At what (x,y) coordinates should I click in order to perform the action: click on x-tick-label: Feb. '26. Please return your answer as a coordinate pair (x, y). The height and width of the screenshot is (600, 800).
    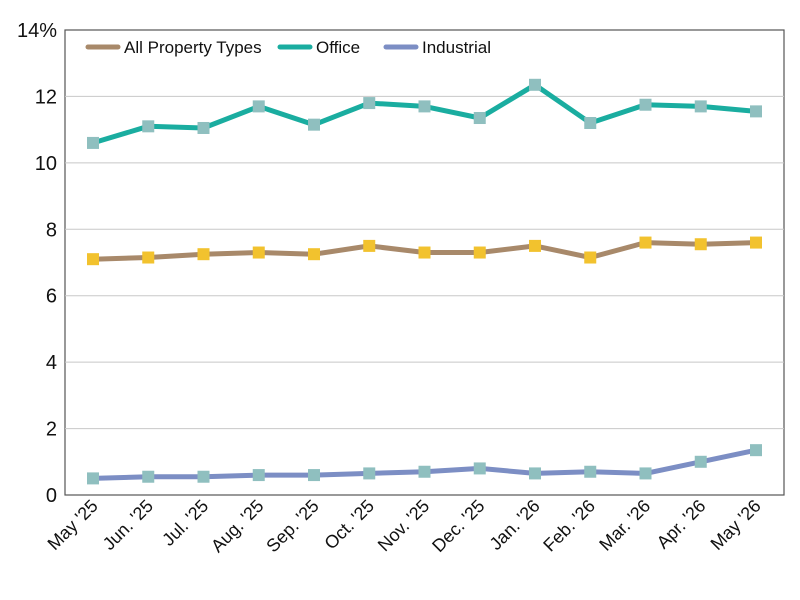
    Looking at the image, I should click on (569, 526).